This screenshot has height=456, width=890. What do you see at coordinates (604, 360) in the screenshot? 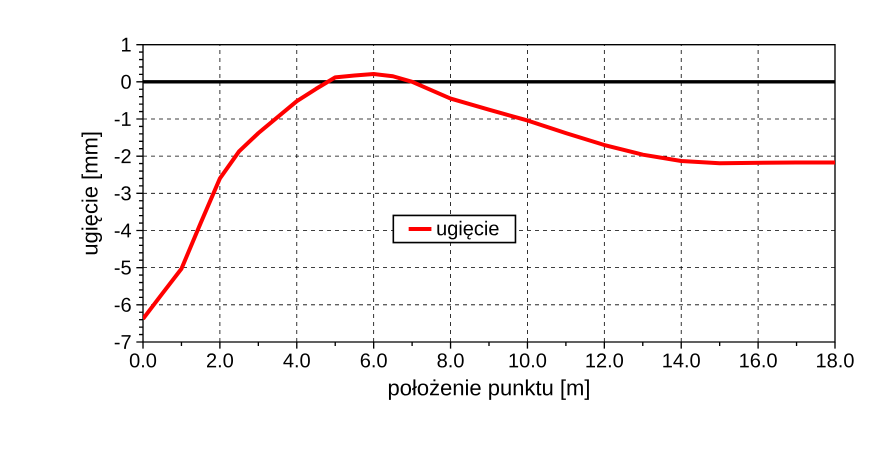
I see `x-tick-label: 12.0` at bounding box center [604, 360].